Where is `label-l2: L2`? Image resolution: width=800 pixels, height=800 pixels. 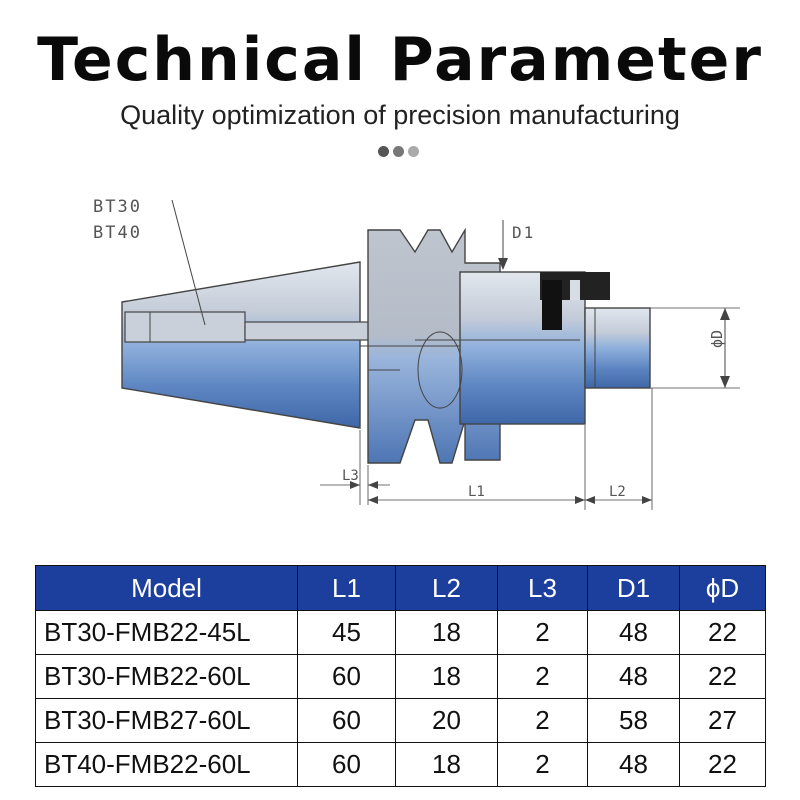
label-l2: L2 is located at coordinates (617, 492).